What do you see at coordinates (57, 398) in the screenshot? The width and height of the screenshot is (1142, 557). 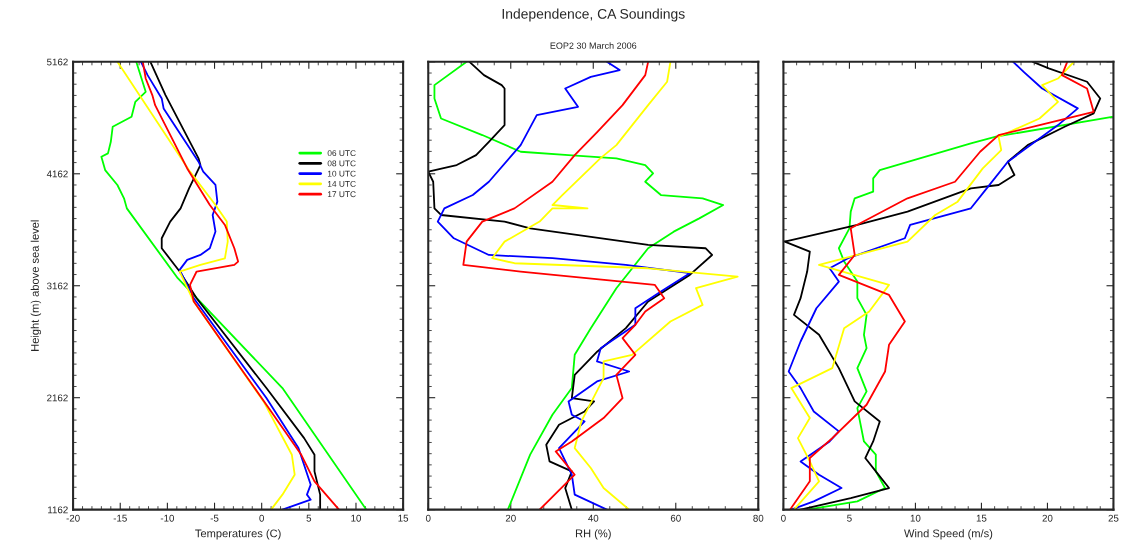 I see `y-tick-label: 2162` at bounding box center [57, 398].